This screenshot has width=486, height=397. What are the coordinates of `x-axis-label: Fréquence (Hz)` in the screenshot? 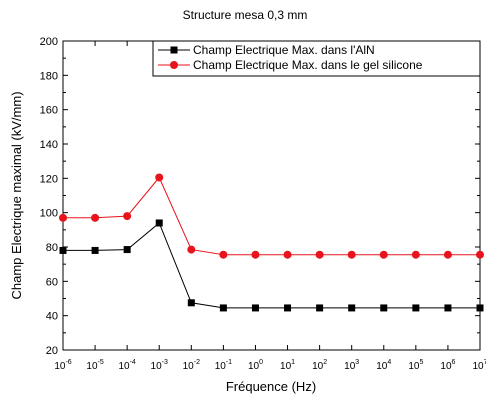 It's located at (271, 386).